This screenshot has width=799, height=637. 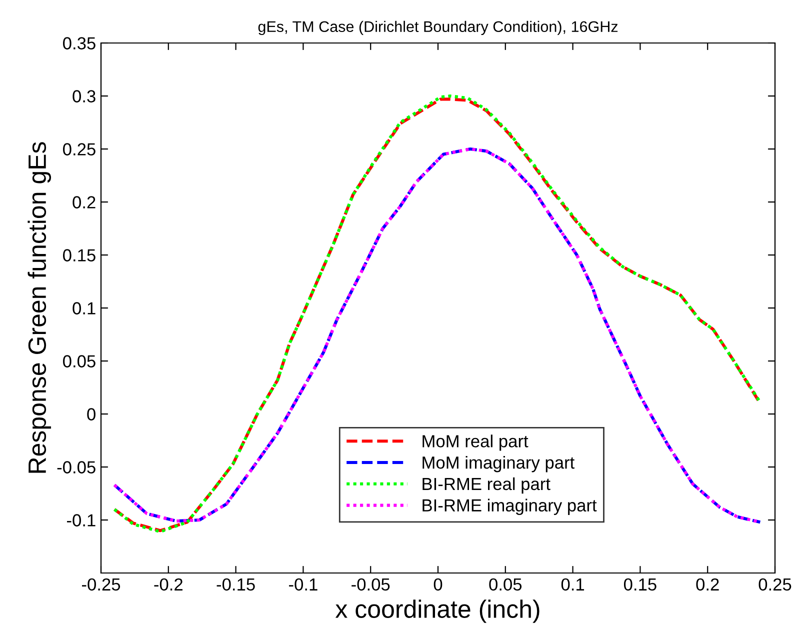 I want to click on y-tick-label: -0.05, so click(x=76, y=467).